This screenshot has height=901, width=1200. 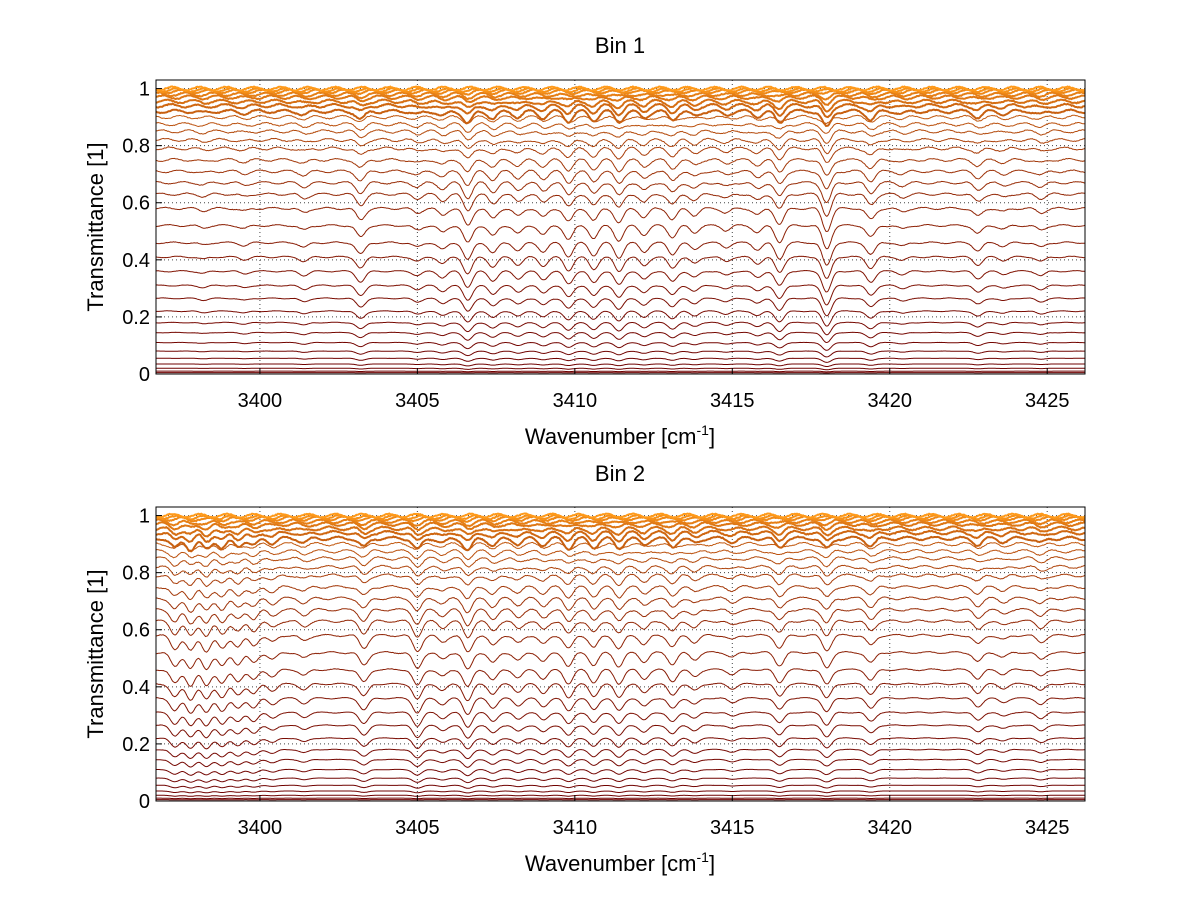 What do you see at coordinates (732, 828) in the screenshot?
I see `x-tick-label: 3415` at bounding box center [732, 828].